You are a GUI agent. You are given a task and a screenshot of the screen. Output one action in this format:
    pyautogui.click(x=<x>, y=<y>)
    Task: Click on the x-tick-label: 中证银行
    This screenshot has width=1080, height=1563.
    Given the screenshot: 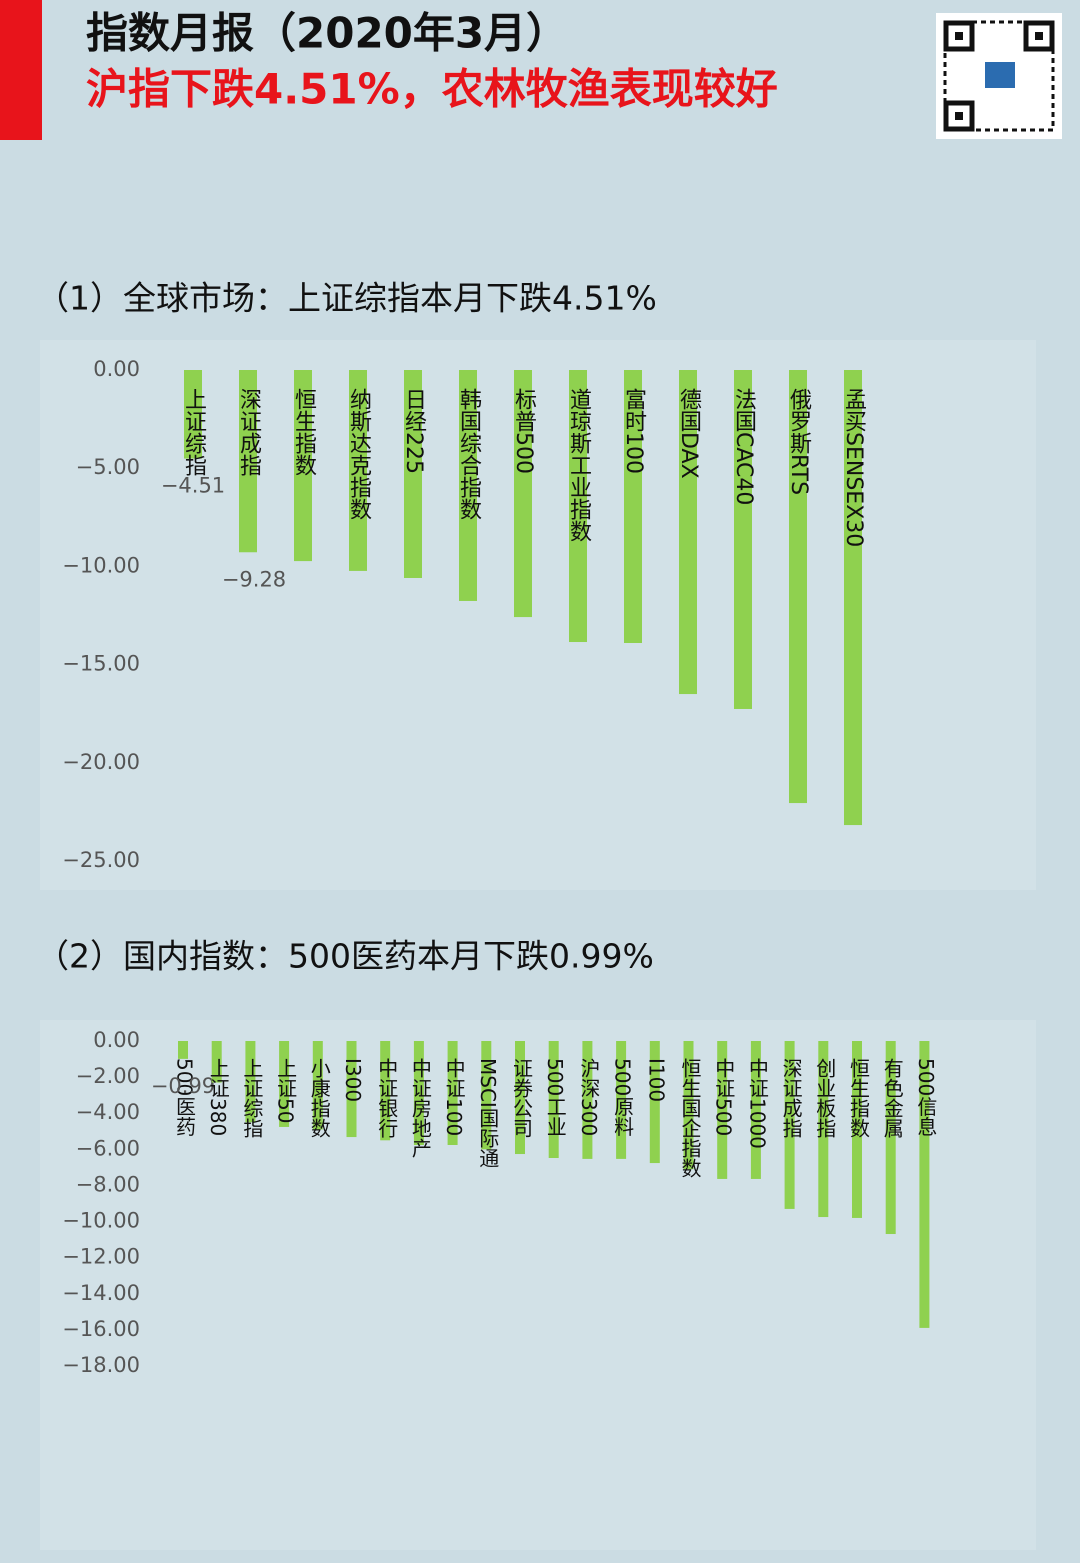 What is the action you would take?
    pyautogui.click(x=387, y=1098)
    